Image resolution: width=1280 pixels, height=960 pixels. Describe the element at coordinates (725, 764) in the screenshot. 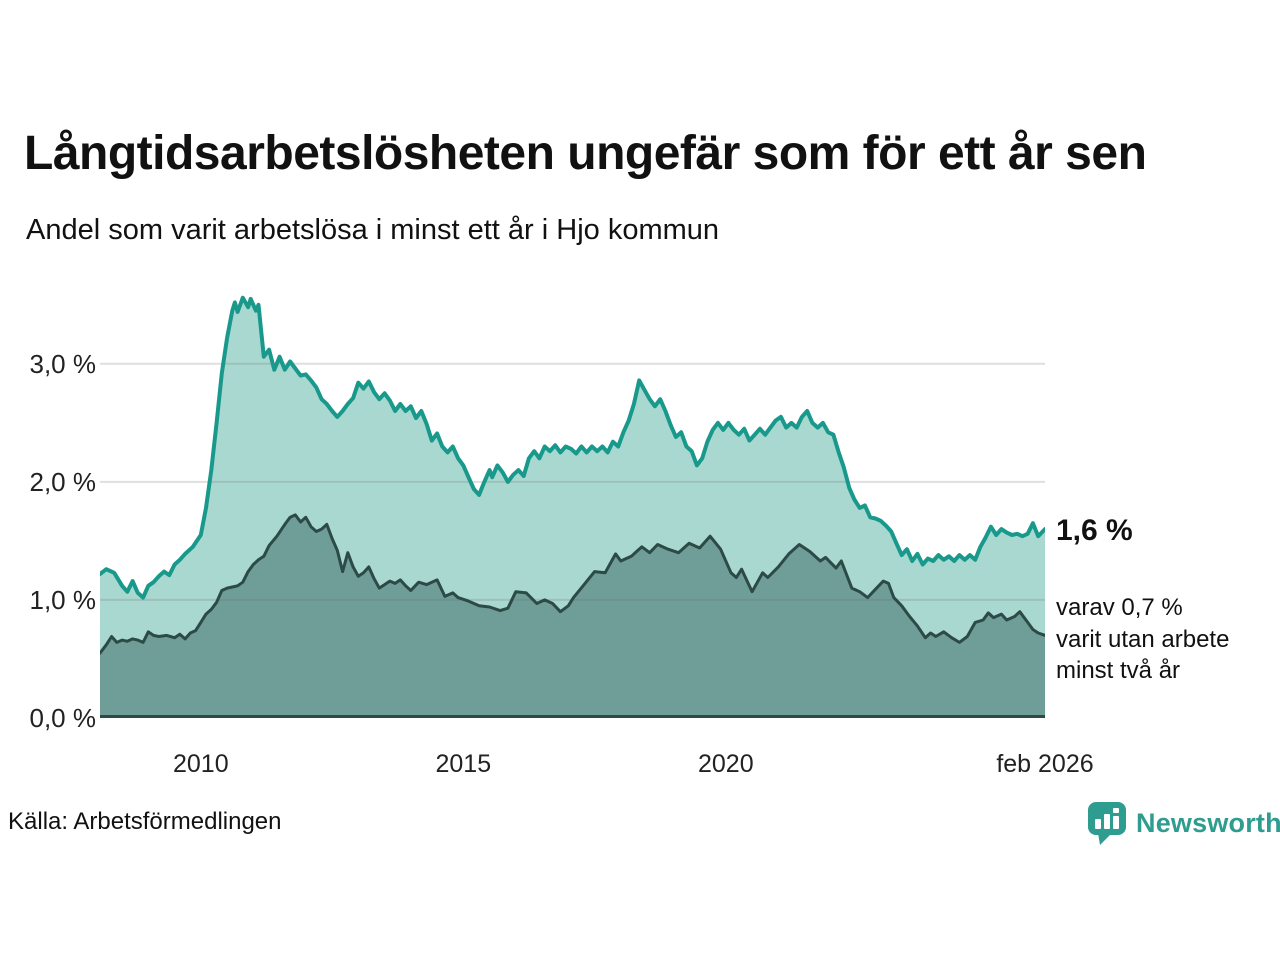

I see `x-axis-label: 2020` at that location.